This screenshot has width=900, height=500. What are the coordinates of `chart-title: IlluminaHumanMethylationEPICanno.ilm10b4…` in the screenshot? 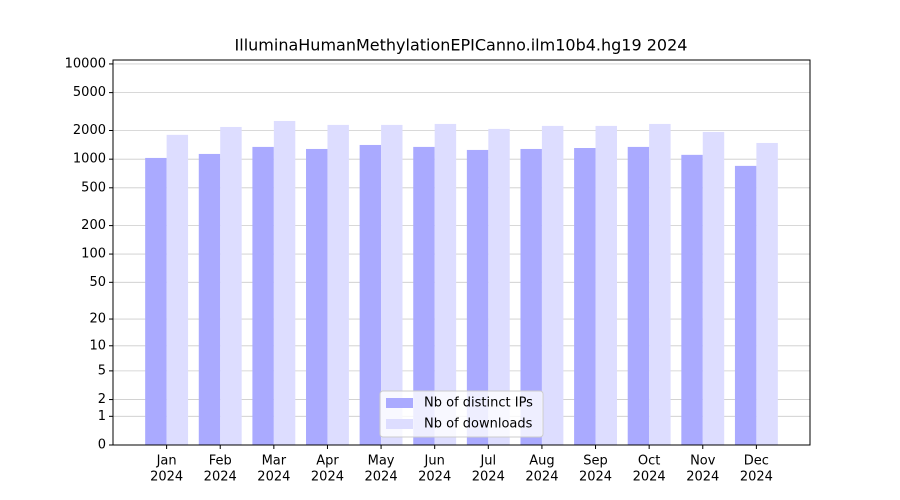 It's located at (461, 45).